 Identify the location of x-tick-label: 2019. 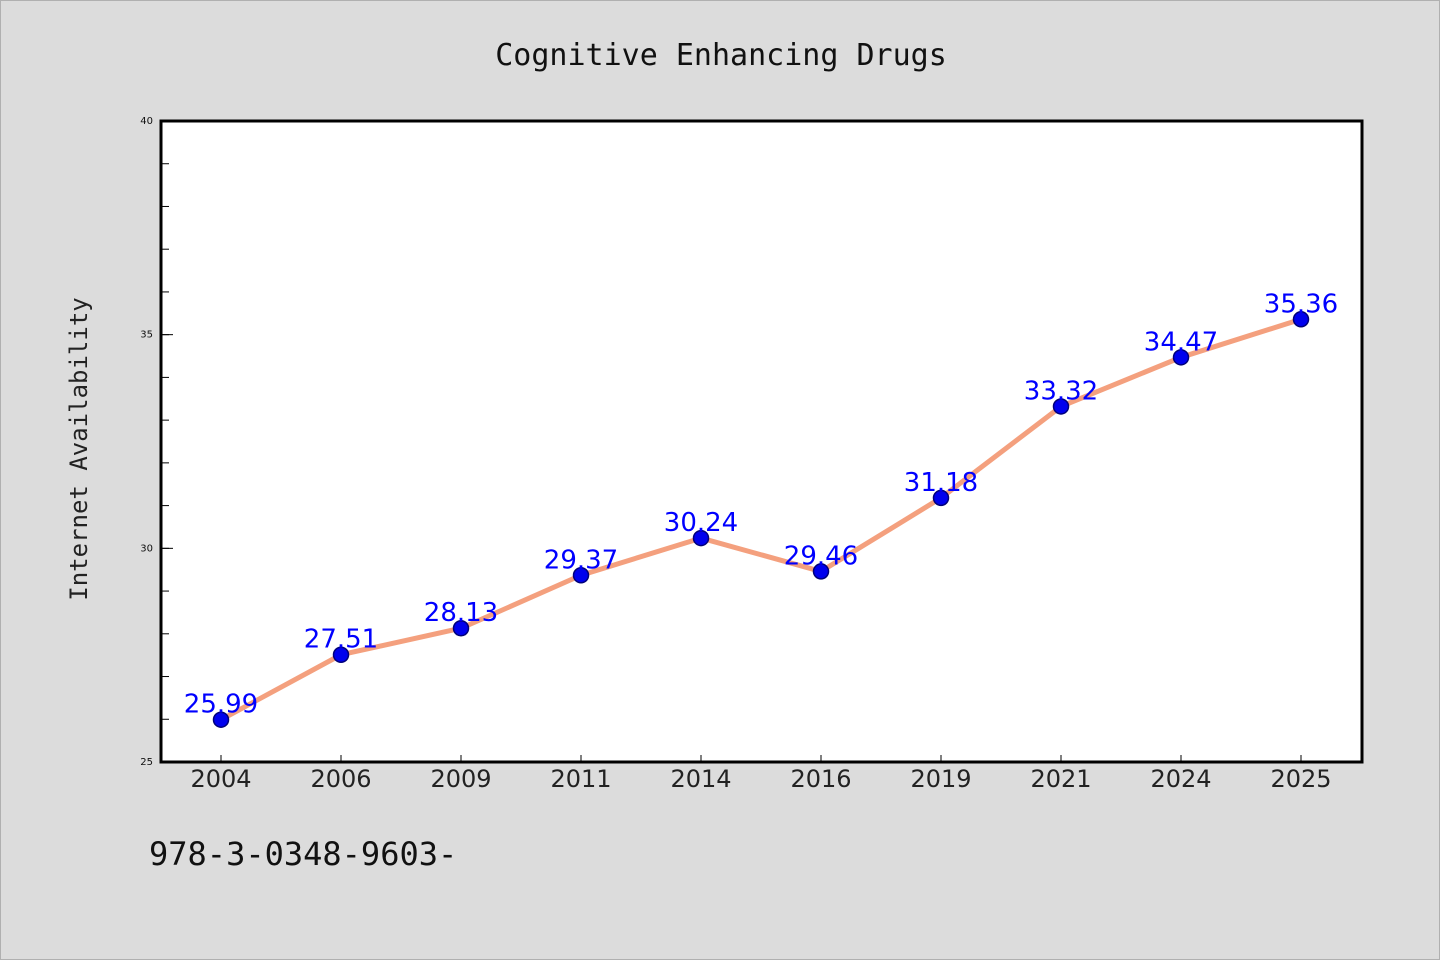
(940, 779).